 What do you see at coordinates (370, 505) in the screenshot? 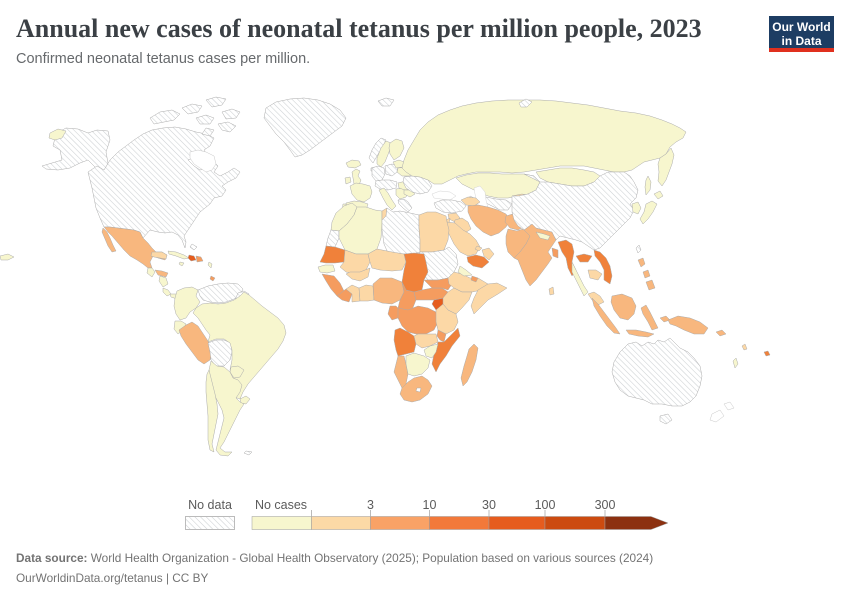
I see `svg-text: 3` at bounding box center [370, 505].